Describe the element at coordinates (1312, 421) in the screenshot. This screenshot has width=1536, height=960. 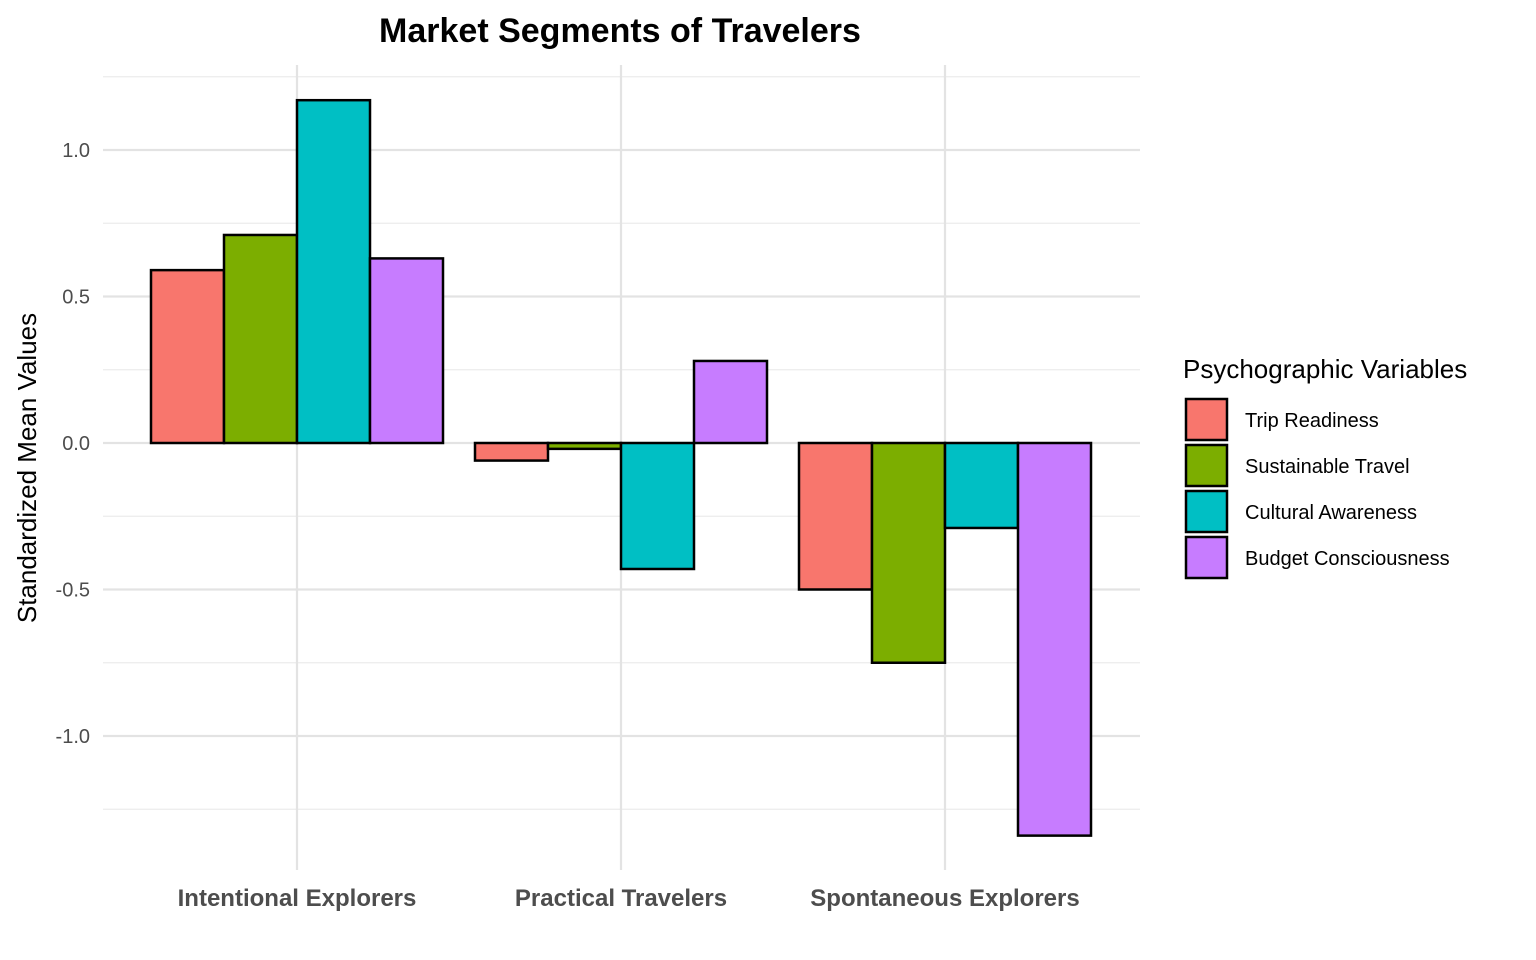
I see `legend-label: Trip Readiness` at that location.